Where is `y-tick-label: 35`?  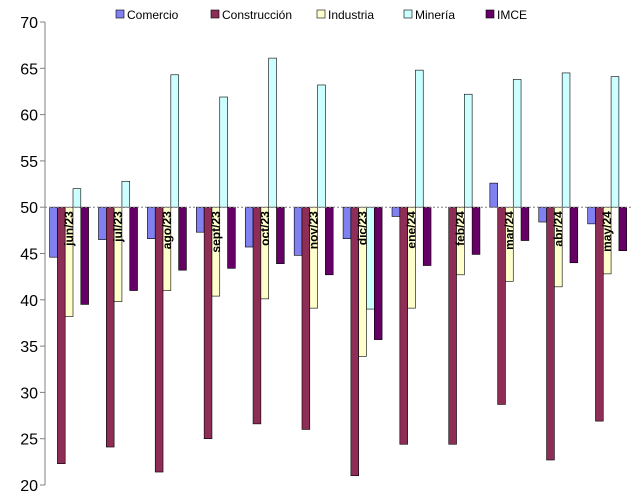 y-tick-label: 35 is located at coordinates (29, 347).